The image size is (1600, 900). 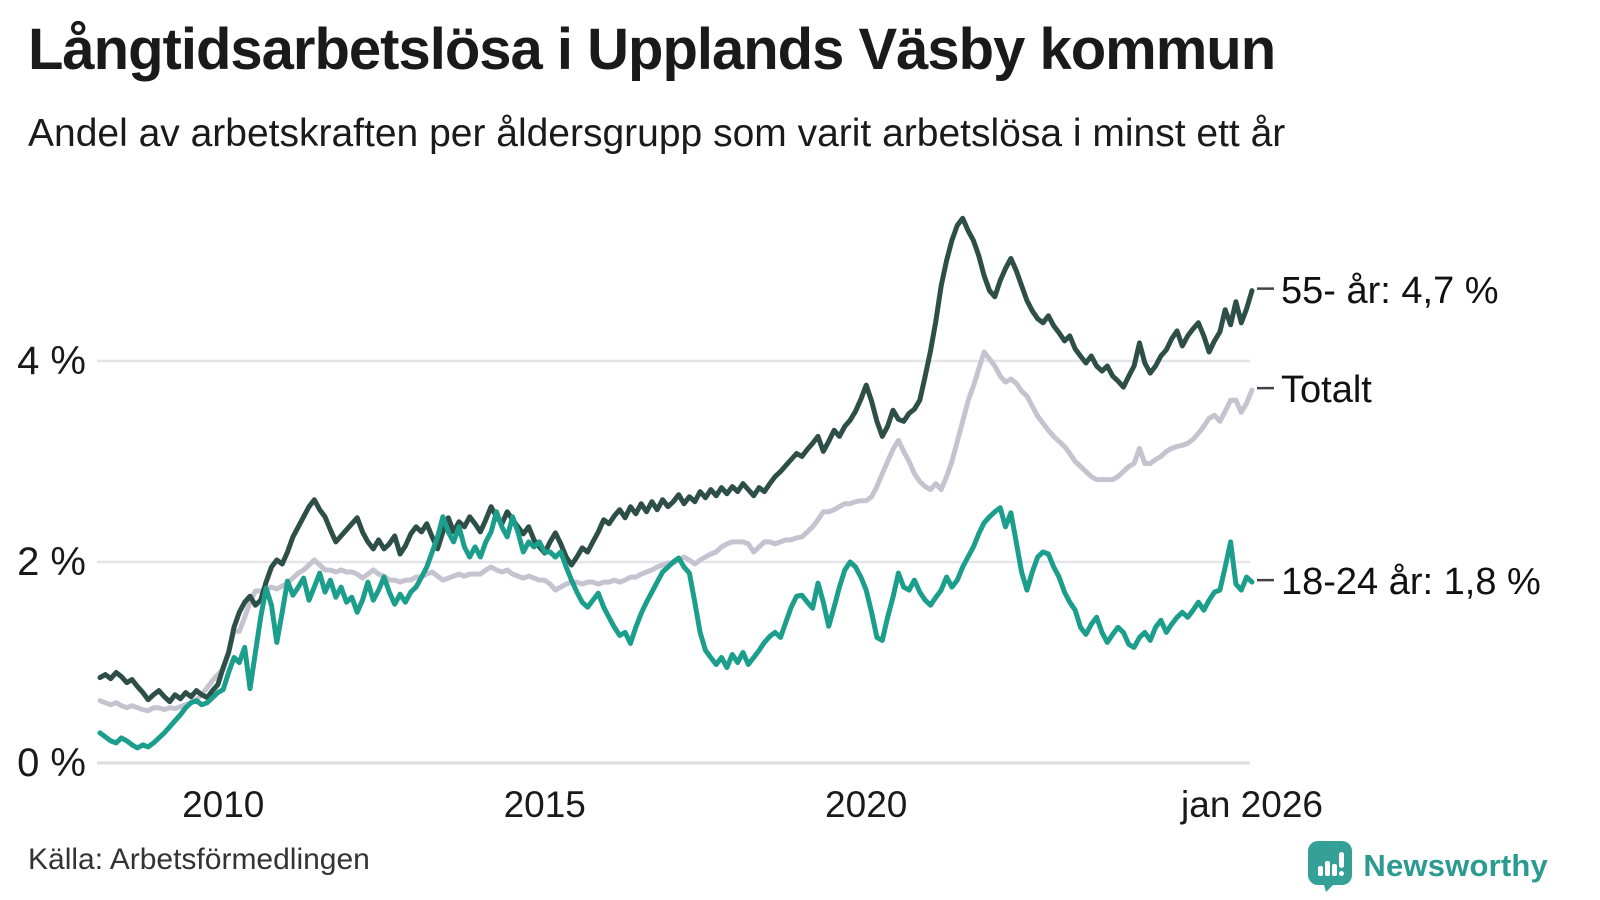 I want to click on end-label-18-24: 18-24 år: 1,8 %, so click(x=1411, y=582).